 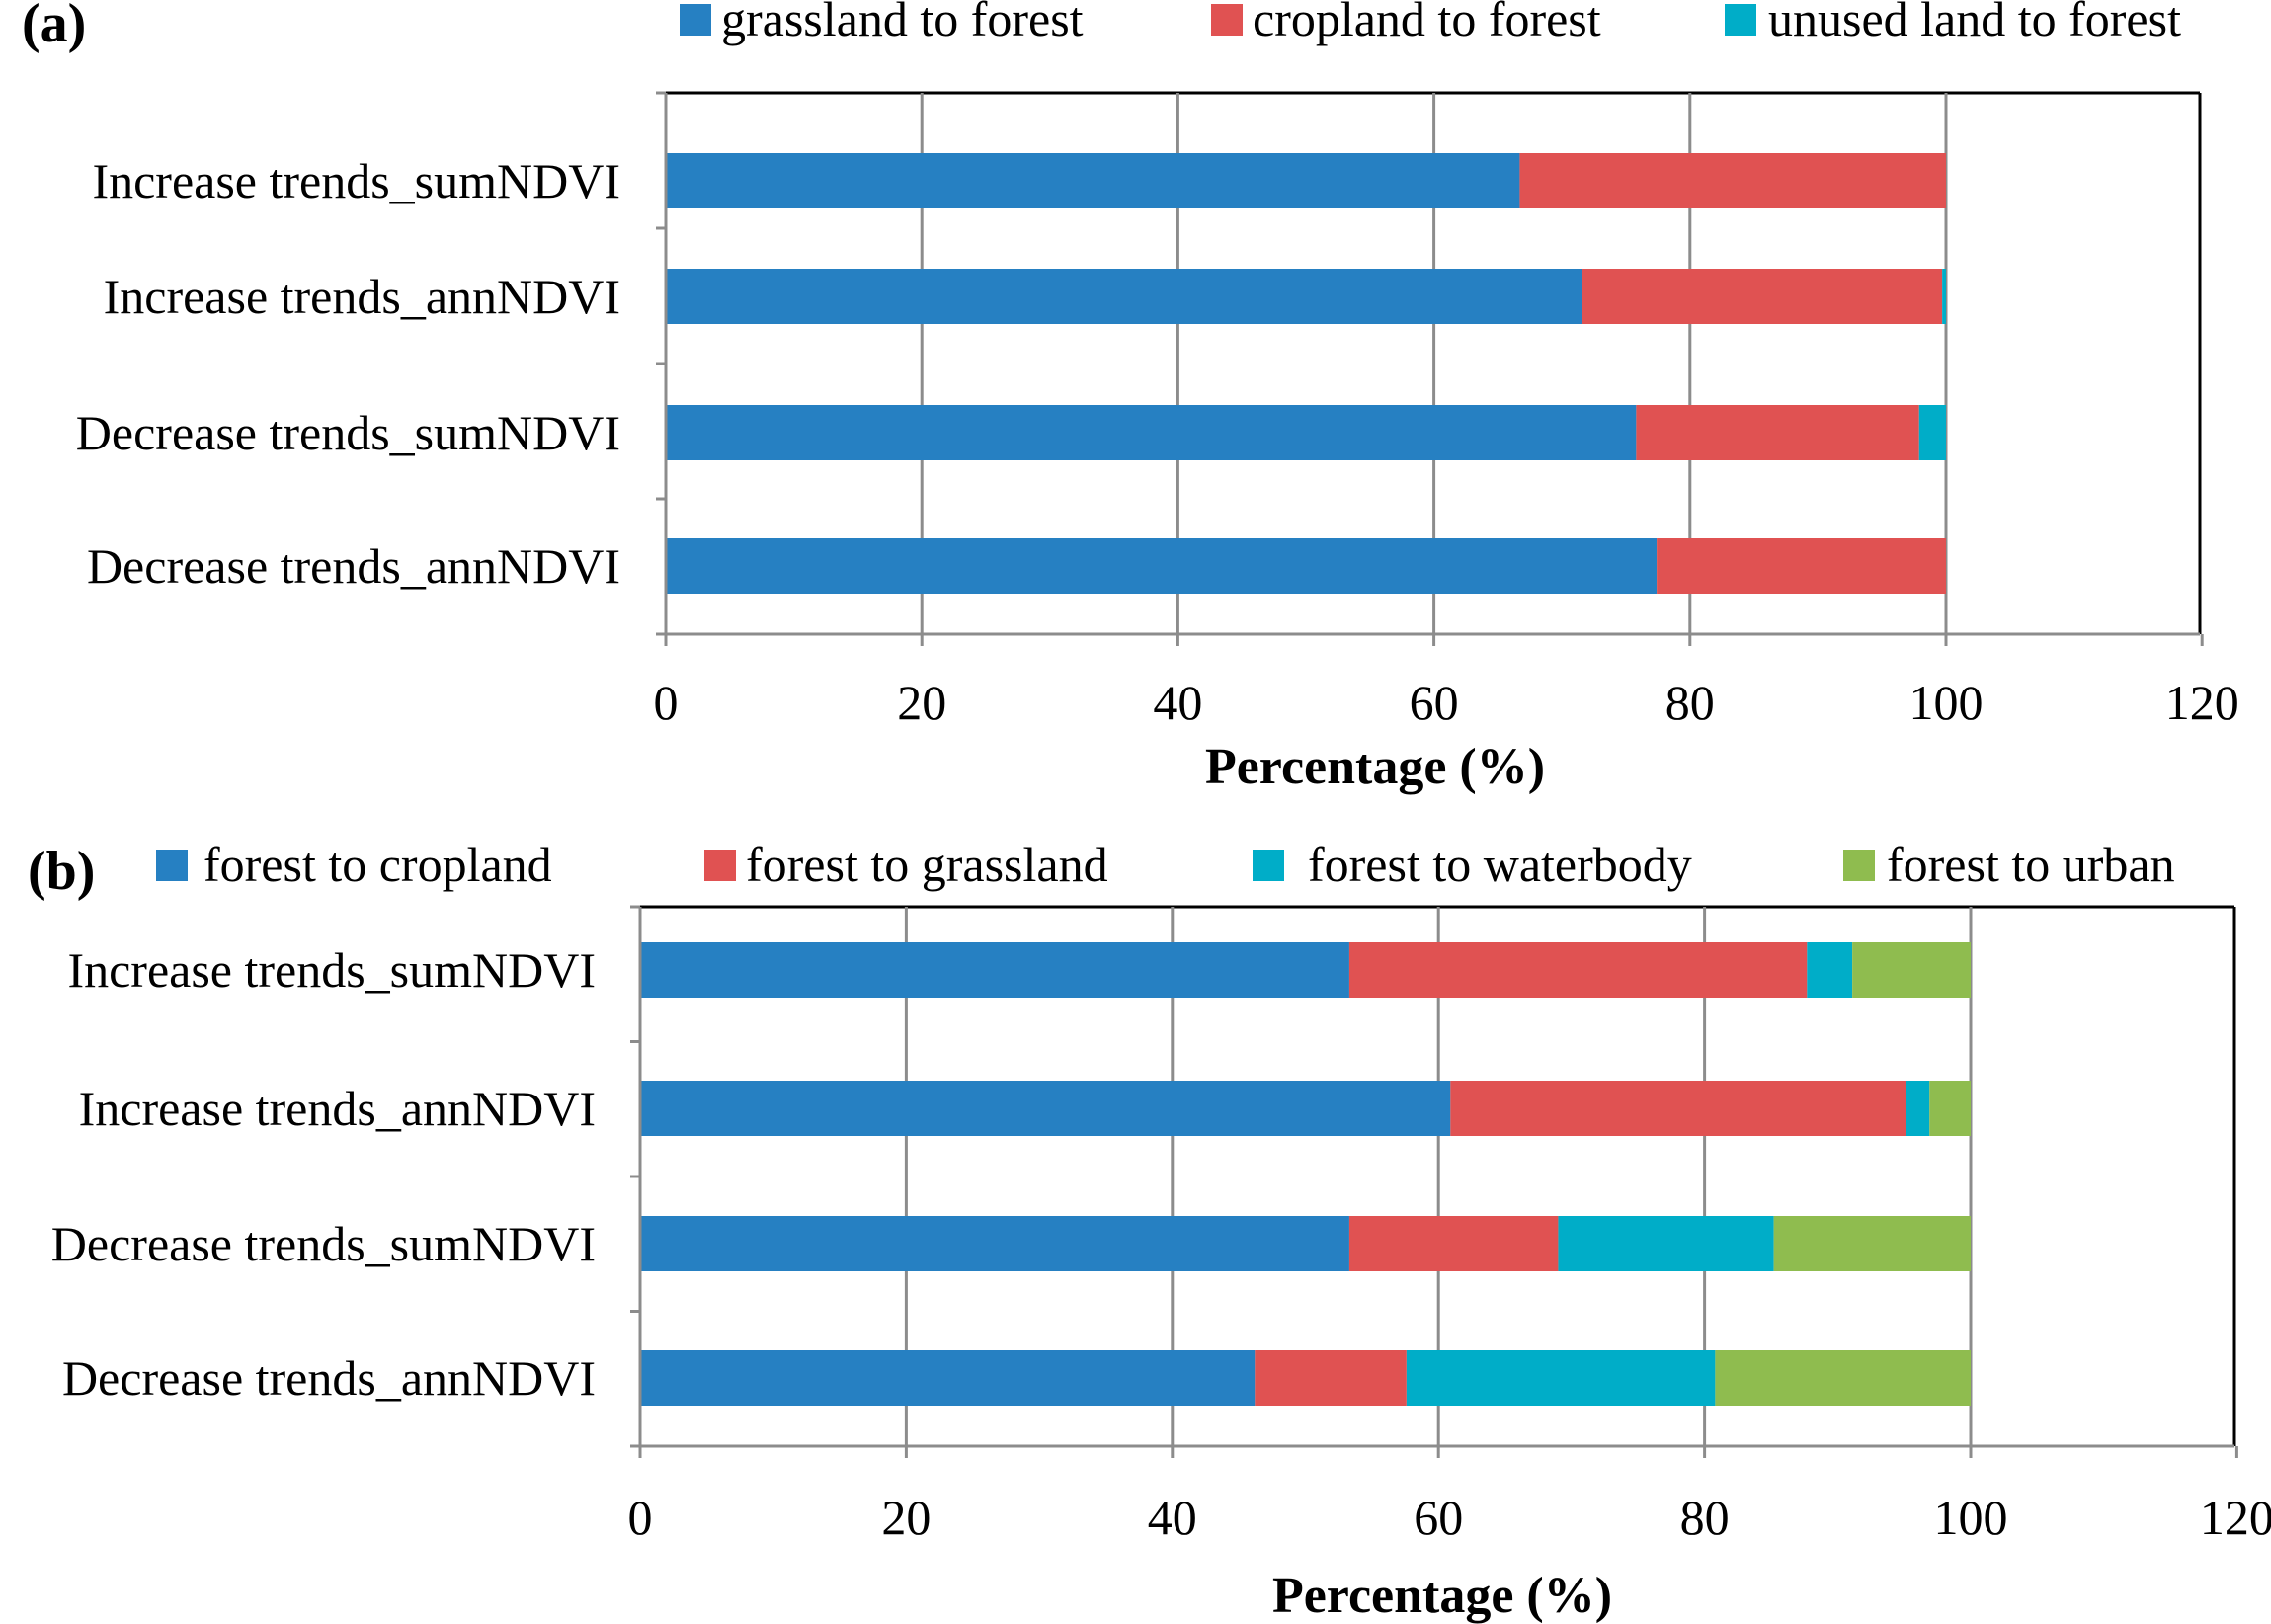 What do you see at coordinates (1500, 865) in the screenshot?
I see `legend-label: forest to waterbody` at bounding box center [1500, 865].